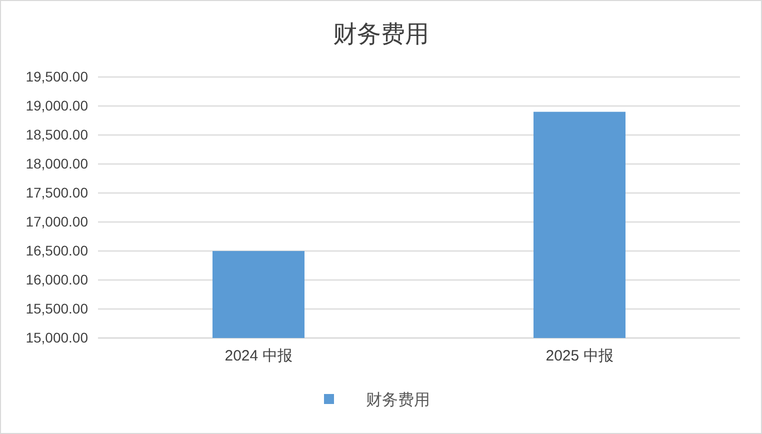  Describe the element at coordinates (57, 163) in the screenshot. I see `y-tick-label: 18,000.00` at that location.